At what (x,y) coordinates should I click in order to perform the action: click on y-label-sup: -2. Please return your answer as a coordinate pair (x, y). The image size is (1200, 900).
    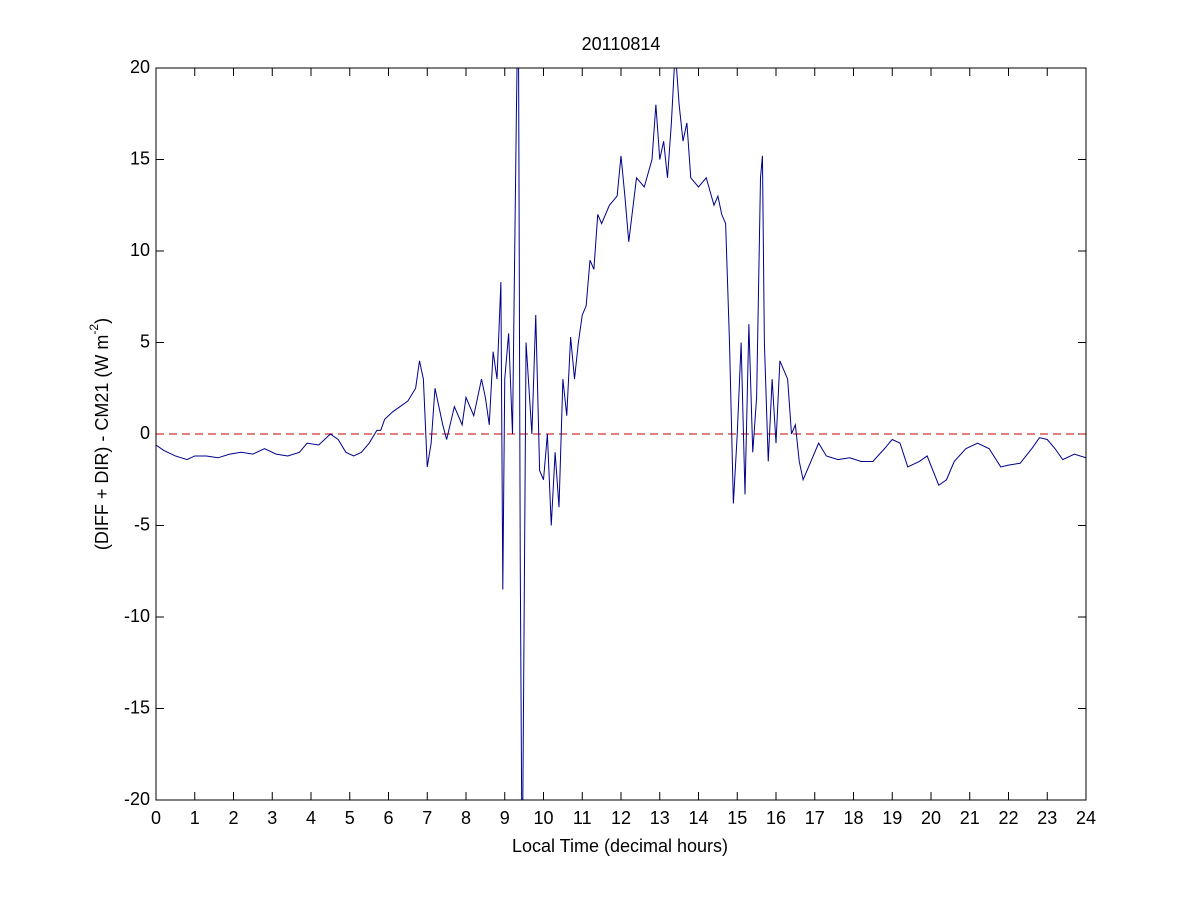
    Looking at the image, I should click on (94, 329).